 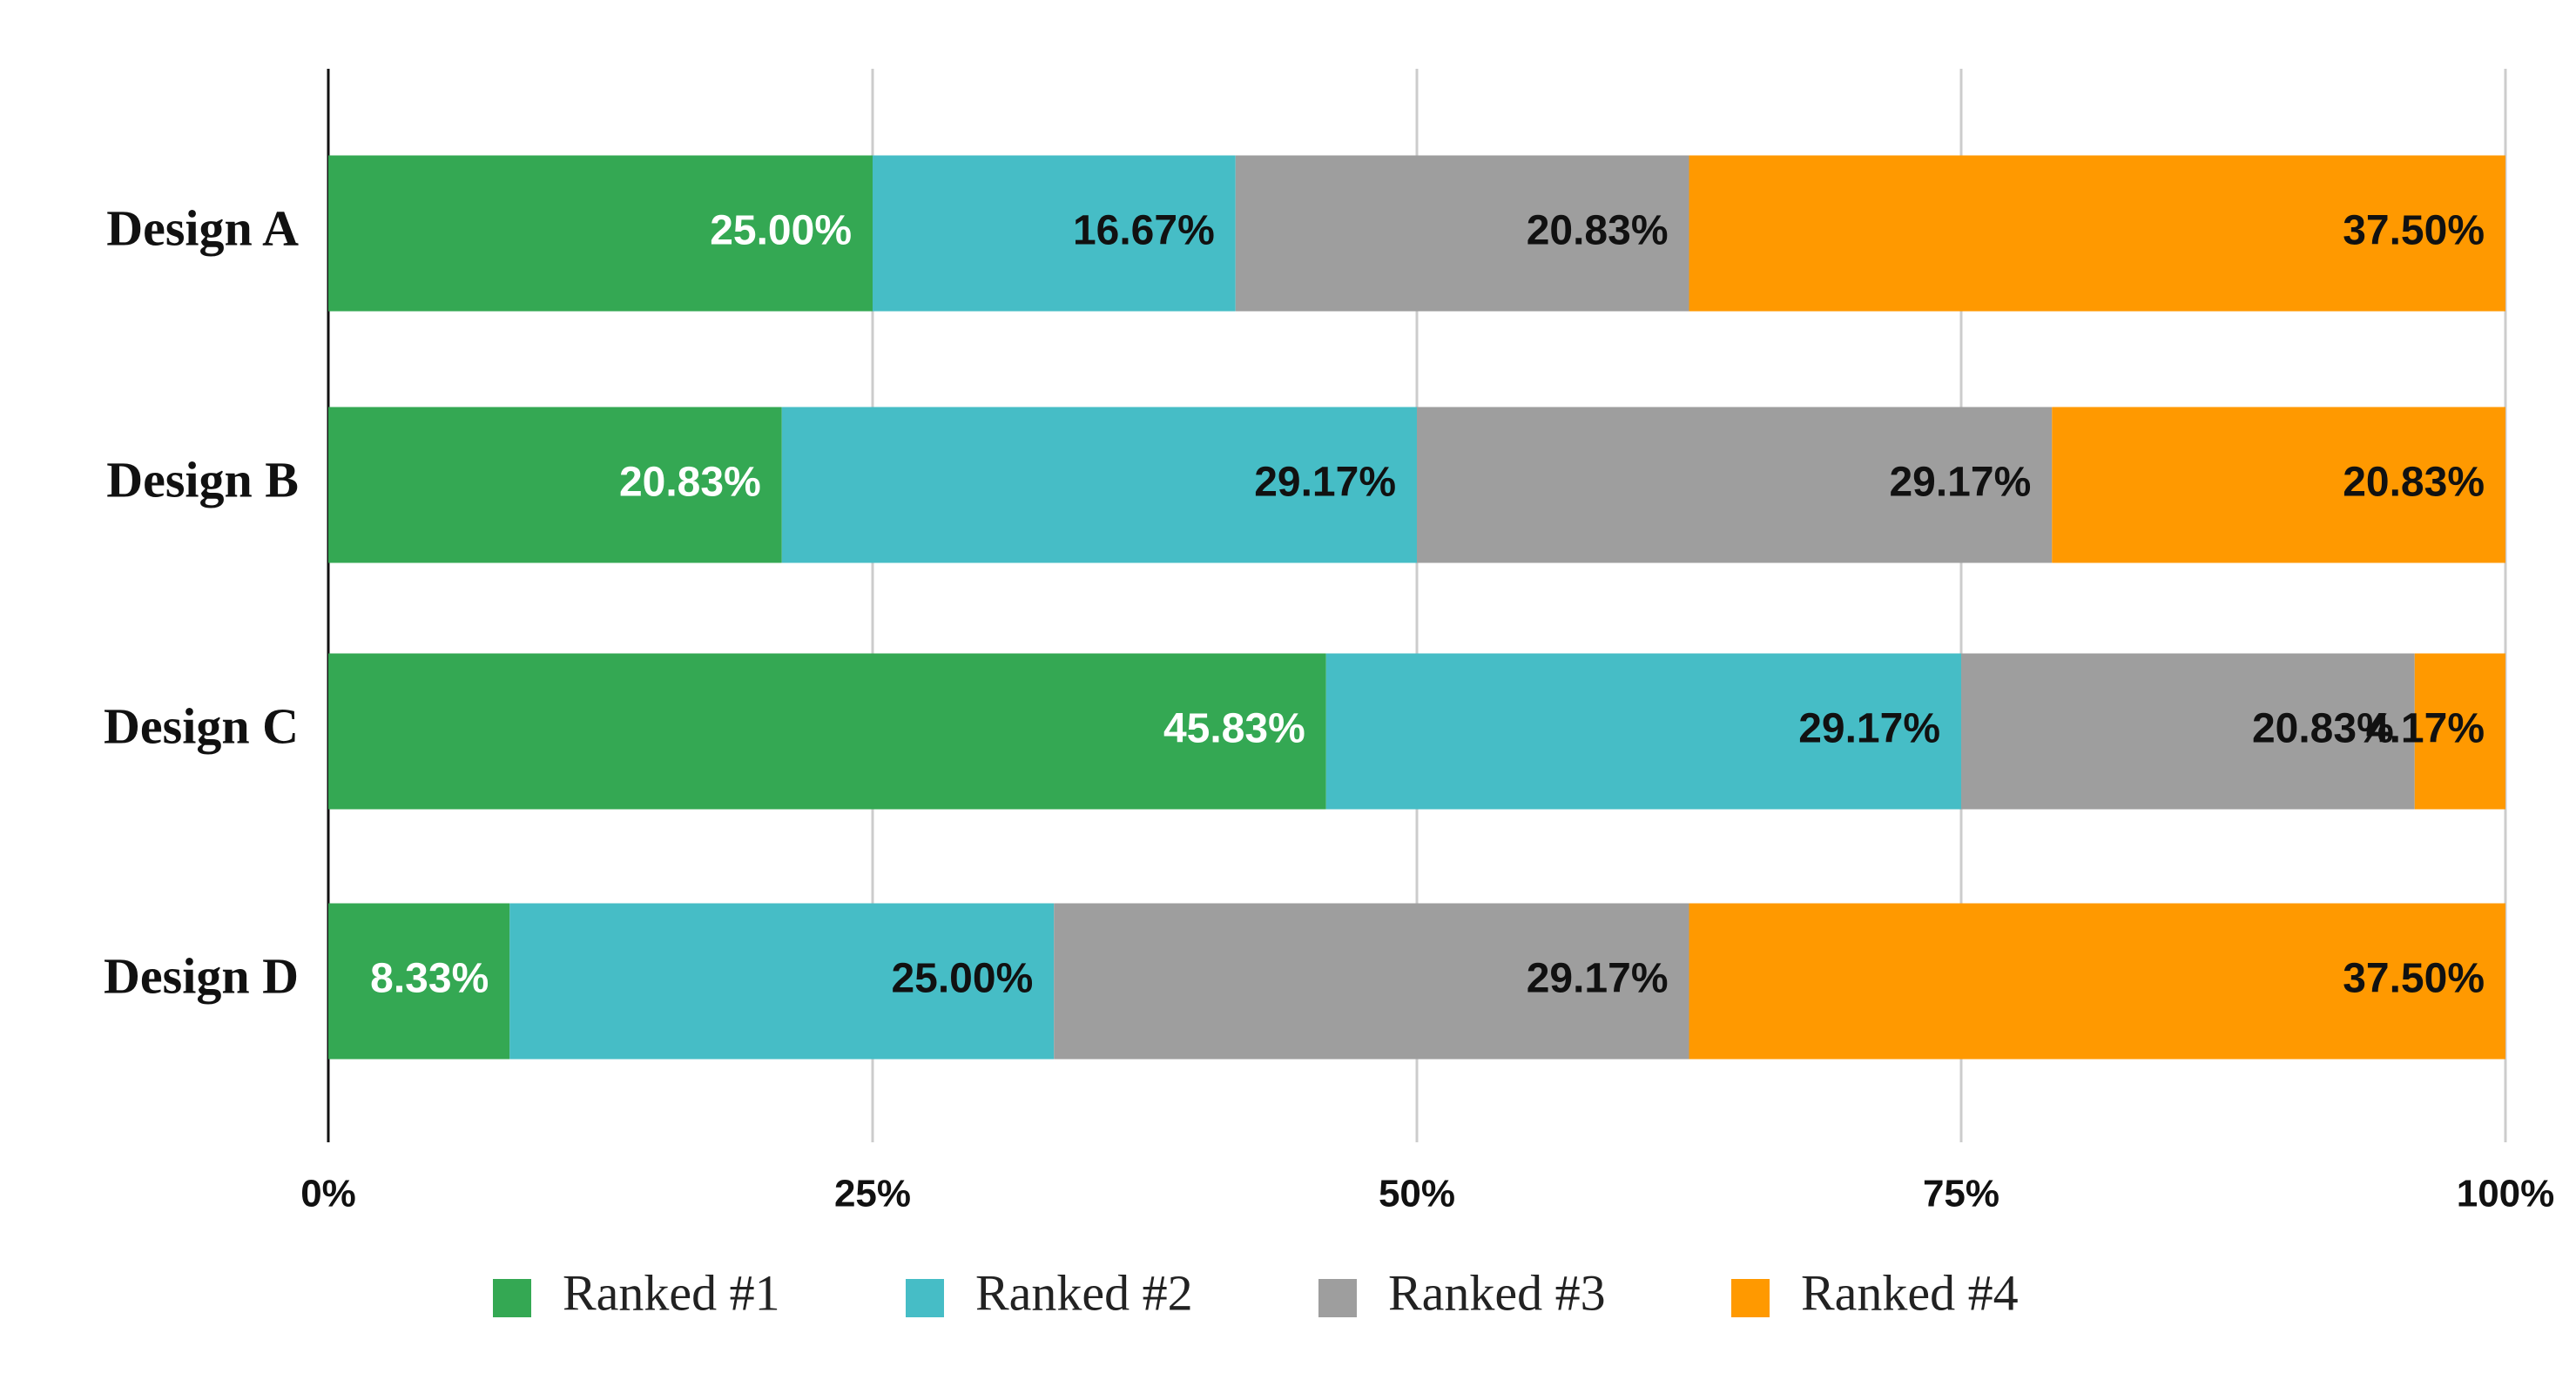 What do you see at coordinates (328, 1194) in the screenshot?
I see `x-tick-label: 0%` at bounding box center [328, 1194].